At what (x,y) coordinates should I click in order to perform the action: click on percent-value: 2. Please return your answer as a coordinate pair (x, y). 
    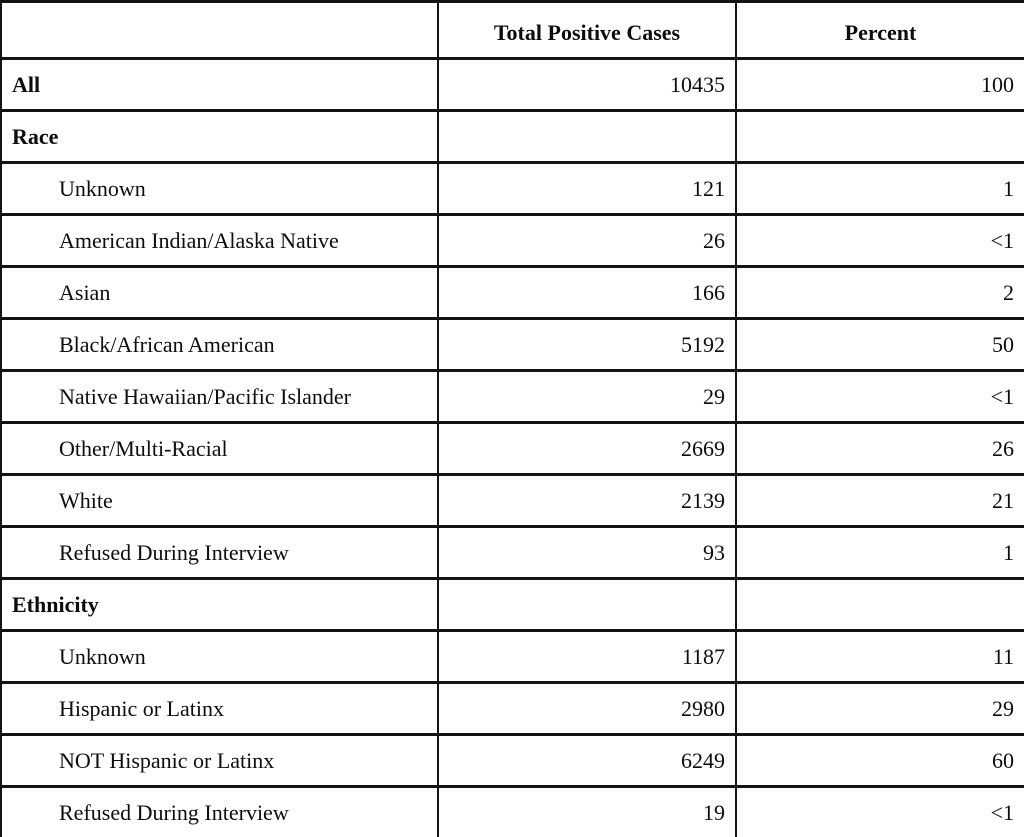
    Looking at the image, I should click on (879, 292).